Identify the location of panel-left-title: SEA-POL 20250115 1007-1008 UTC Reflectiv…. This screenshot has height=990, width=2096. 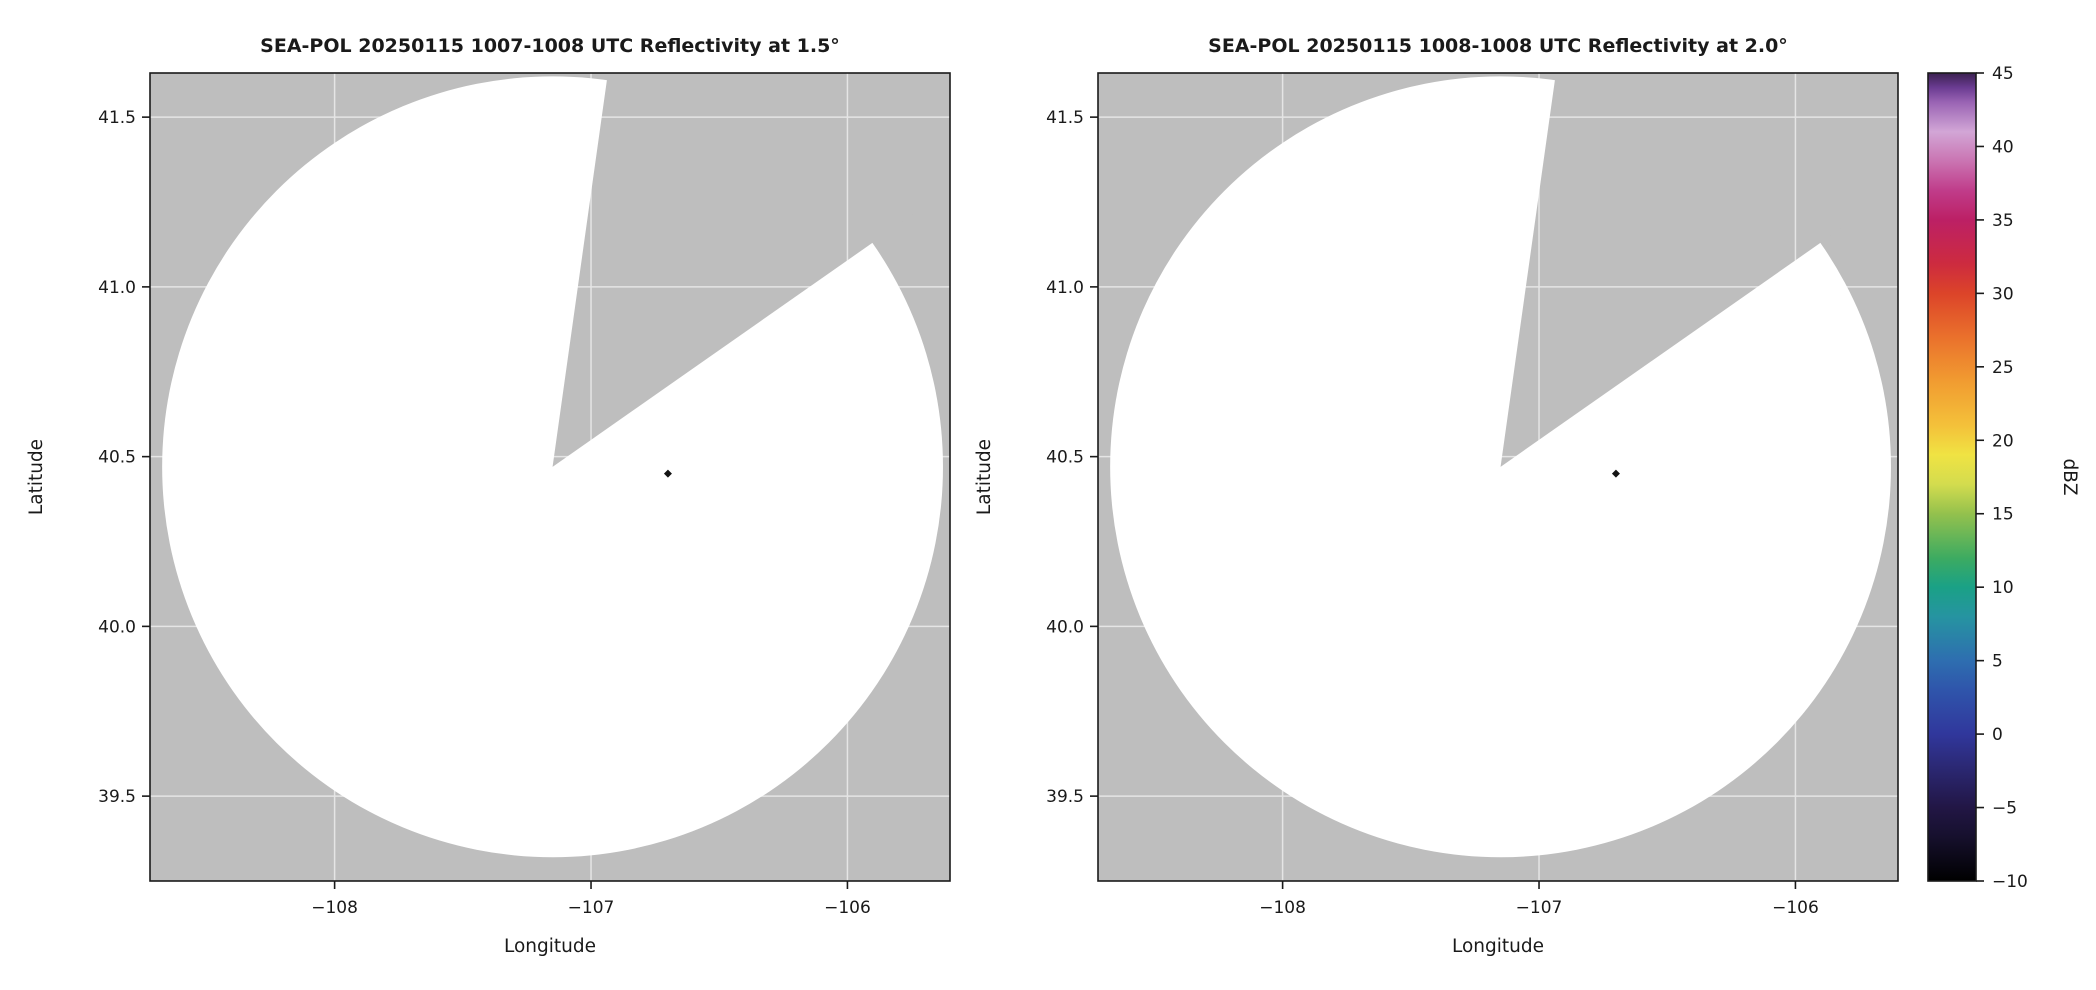
(550, 46).